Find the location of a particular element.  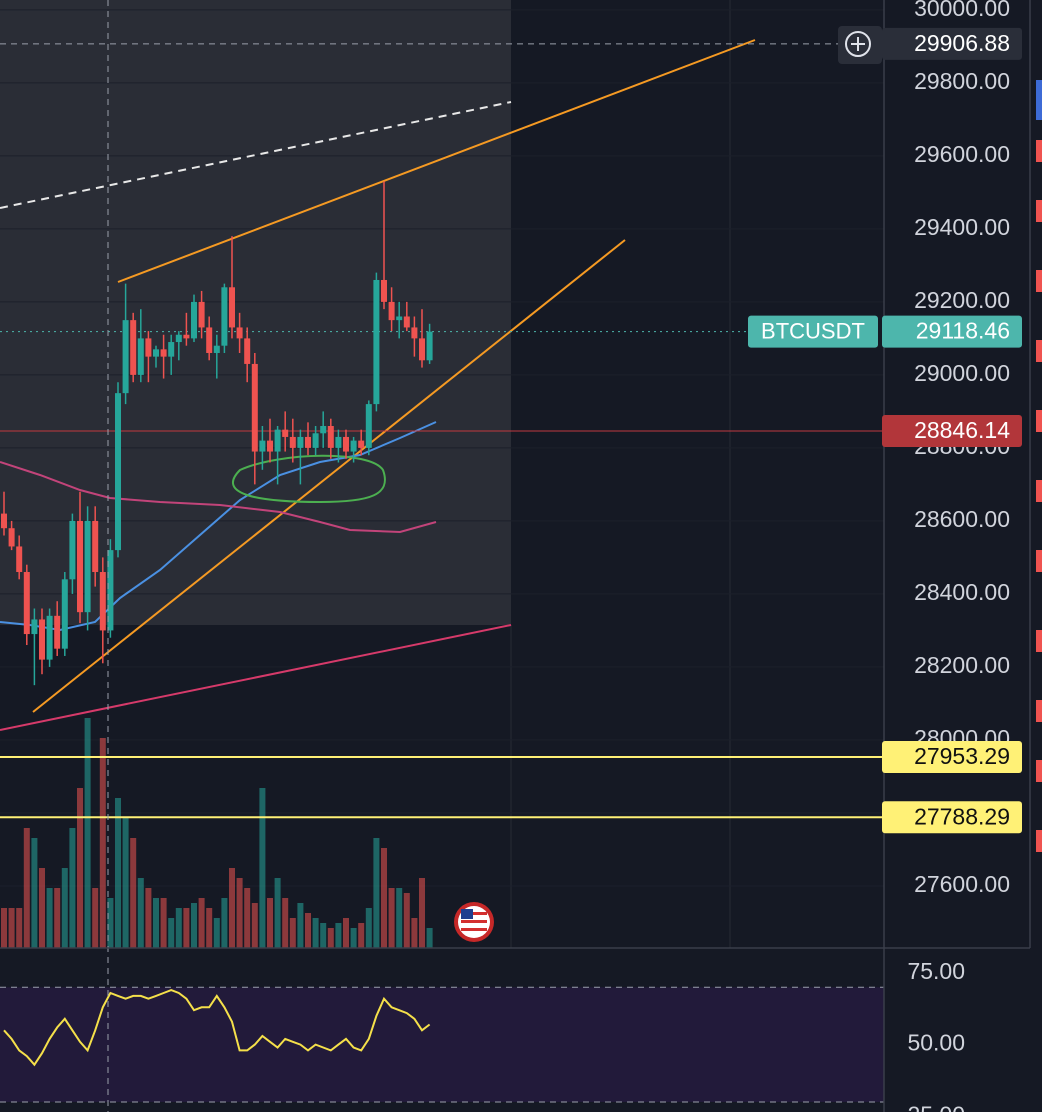

symbol-badge is located at coordinates (813, 331).